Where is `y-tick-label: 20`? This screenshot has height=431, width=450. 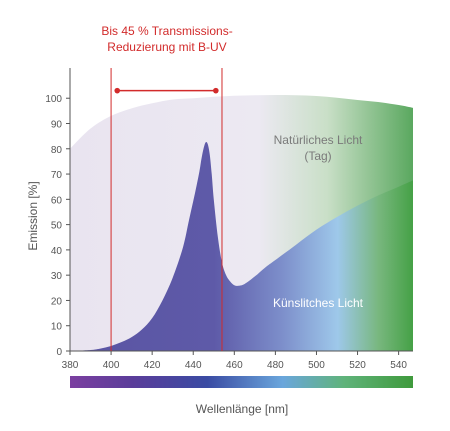
y-tick-label: 20 is located at coordinates (57, 301).